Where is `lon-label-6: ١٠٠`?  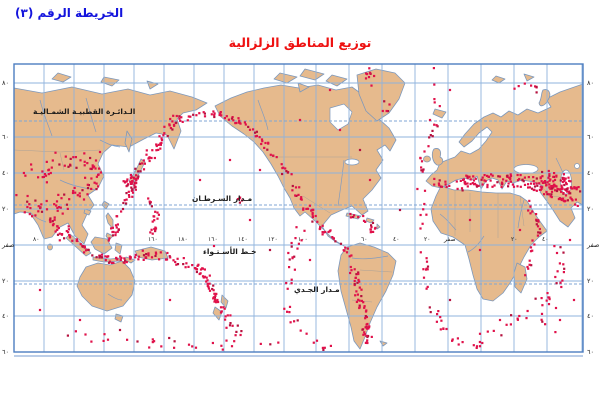
lon-label-6: ١٠٠ is located at coordinates (303, 239).